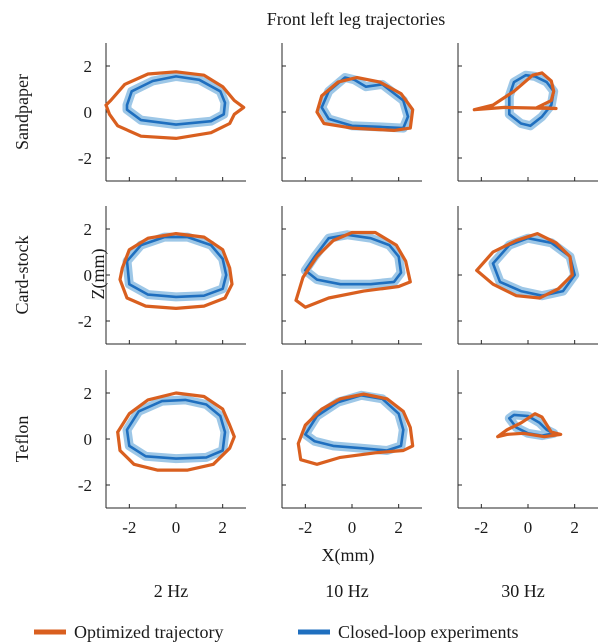  I want to click on row-label-card-stock: Card-stock, so click(22, 275).